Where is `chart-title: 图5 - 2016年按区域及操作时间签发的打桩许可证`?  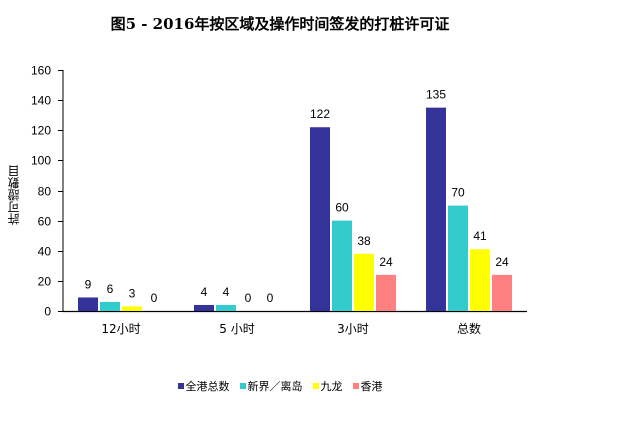
chart-title: 图5 - 2016年按区域及操作时间签发的打桩许可证 is located at coordinates (280, 24).